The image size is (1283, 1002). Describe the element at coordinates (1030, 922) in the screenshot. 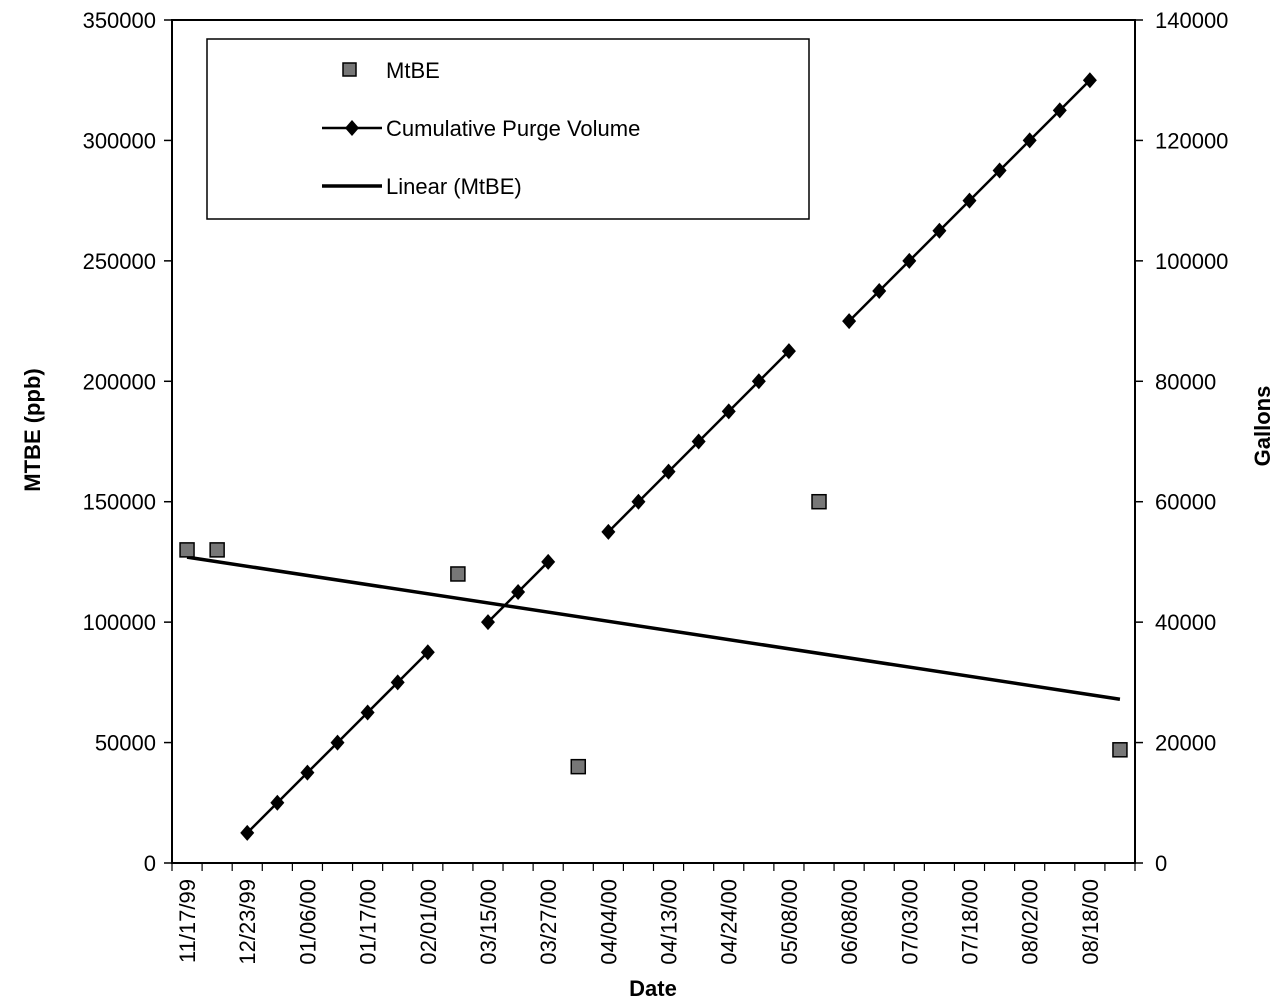

I see `x-tick-label: 08/02/00` at that location.